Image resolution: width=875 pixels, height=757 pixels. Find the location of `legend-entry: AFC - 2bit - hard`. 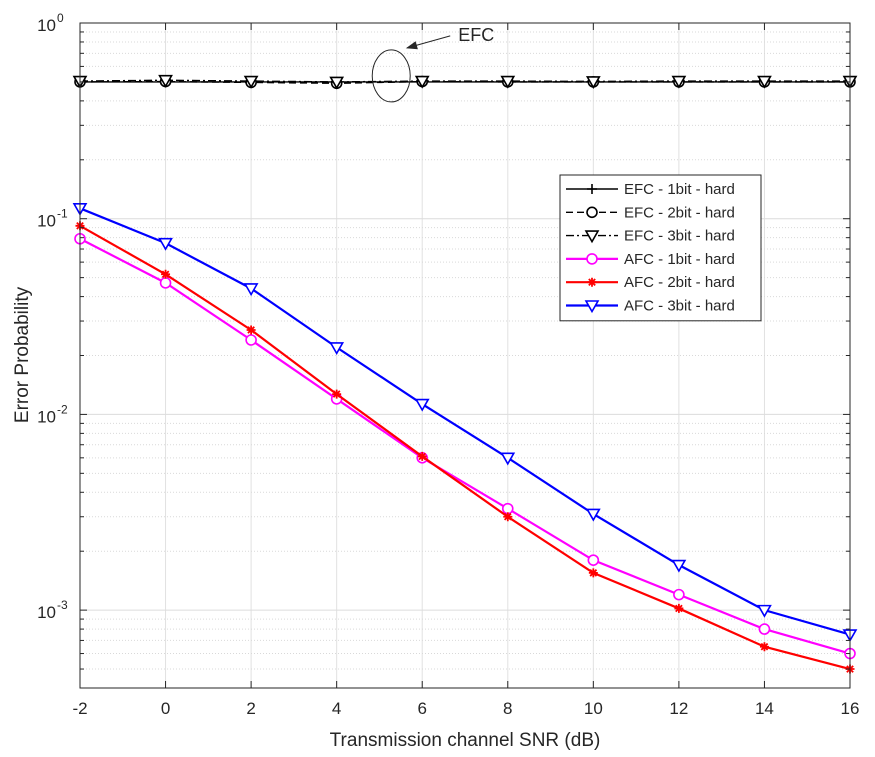

legend-entry: AFC - 2bit - hard is located at coordinates (650, 282).